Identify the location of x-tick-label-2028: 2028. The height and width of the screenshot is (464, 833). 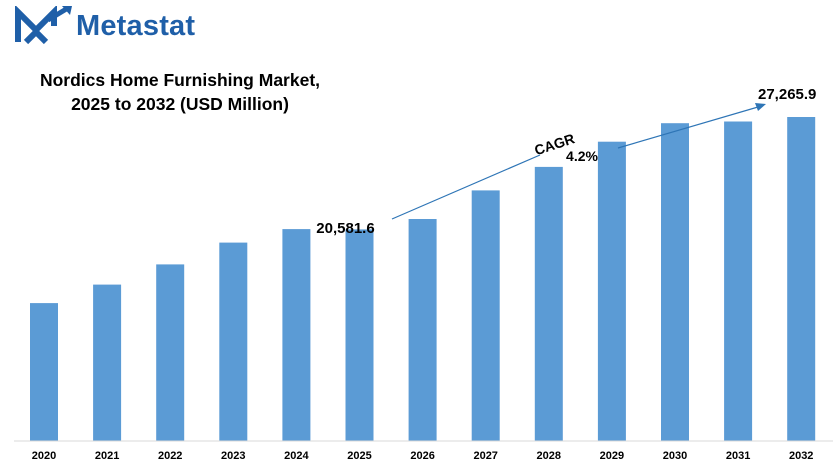
(549, 456).